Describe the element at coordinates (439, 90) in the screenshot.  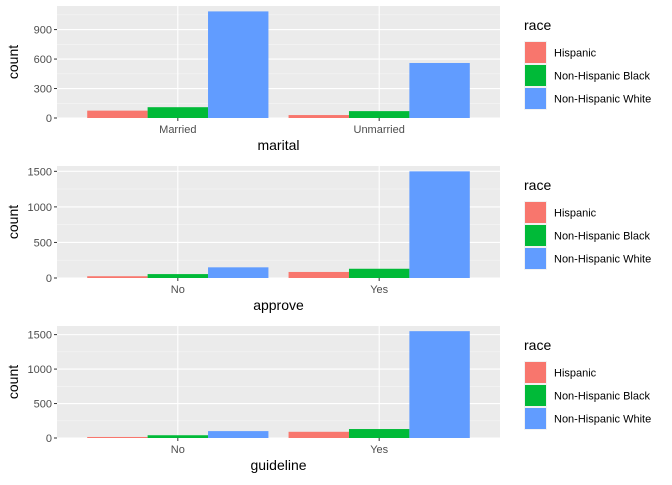
I see `bar-non-hispanic-white-unmarried` at that location.